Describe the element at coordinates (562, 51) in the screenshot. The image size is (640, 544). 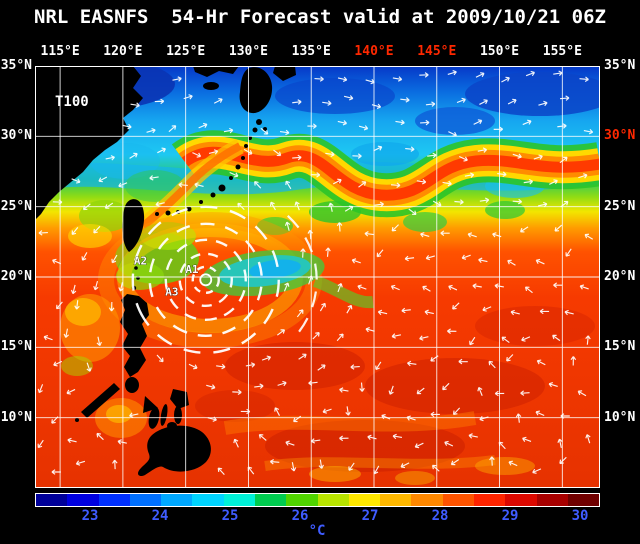
I see `lon-label: 155°E` at that location.